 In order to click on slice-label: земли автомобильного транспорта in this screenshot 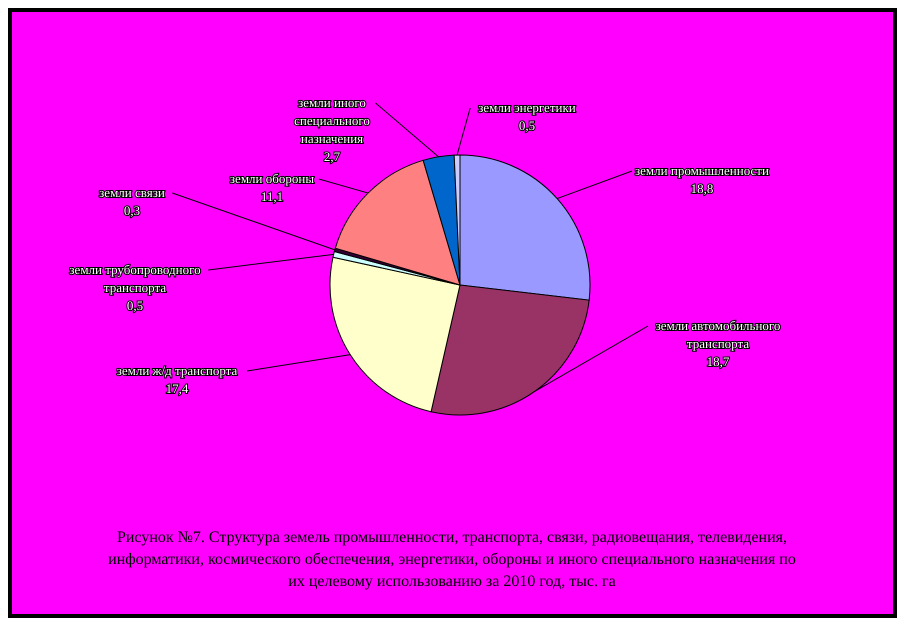, I will do `click(718, 334)`.